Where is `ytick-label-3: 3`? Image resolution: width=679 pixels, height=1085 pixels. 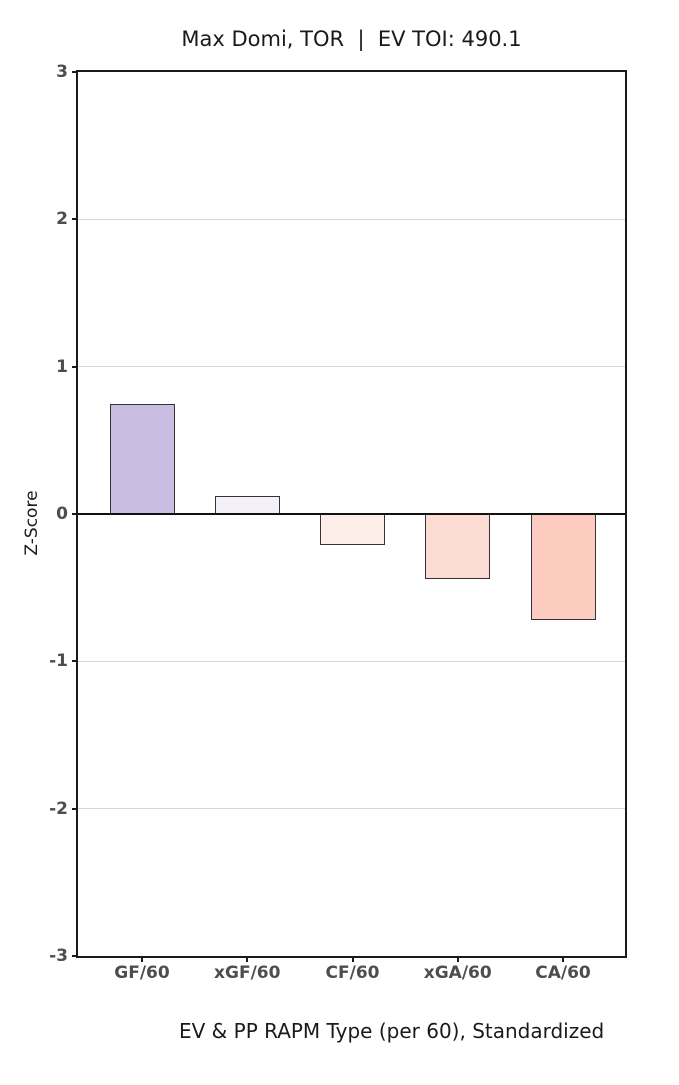
ytick-label-3: 3 is located at coordinates (62, 72).